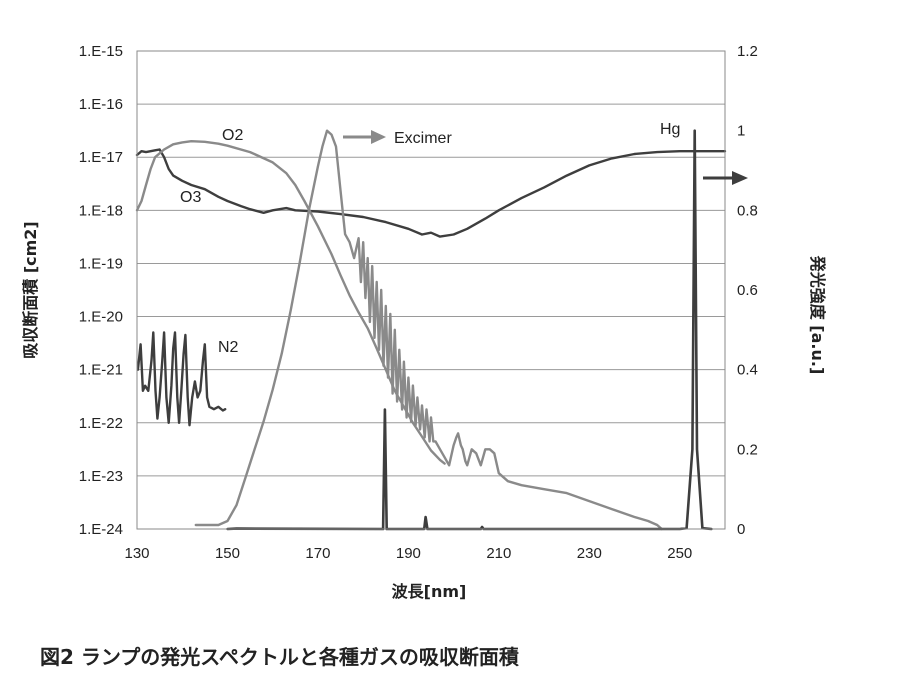  What do you see at coordinates (227, 553) in the screenshot?
I see `x-tick-label: 150` at bounding box center [227, 553].